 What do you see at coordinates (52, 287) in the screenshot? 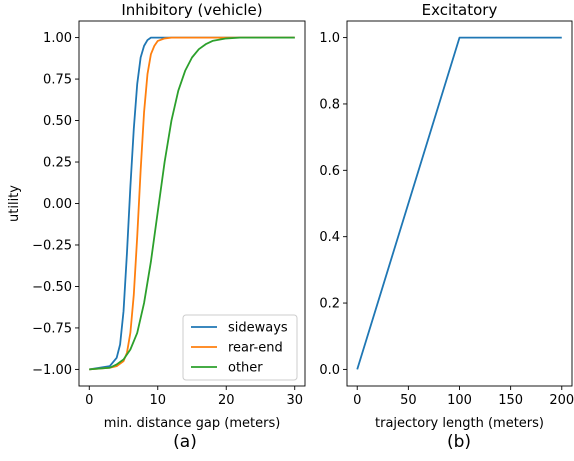
I see `left-y-tick-label: −0.50` at bounding box center [52, 287].